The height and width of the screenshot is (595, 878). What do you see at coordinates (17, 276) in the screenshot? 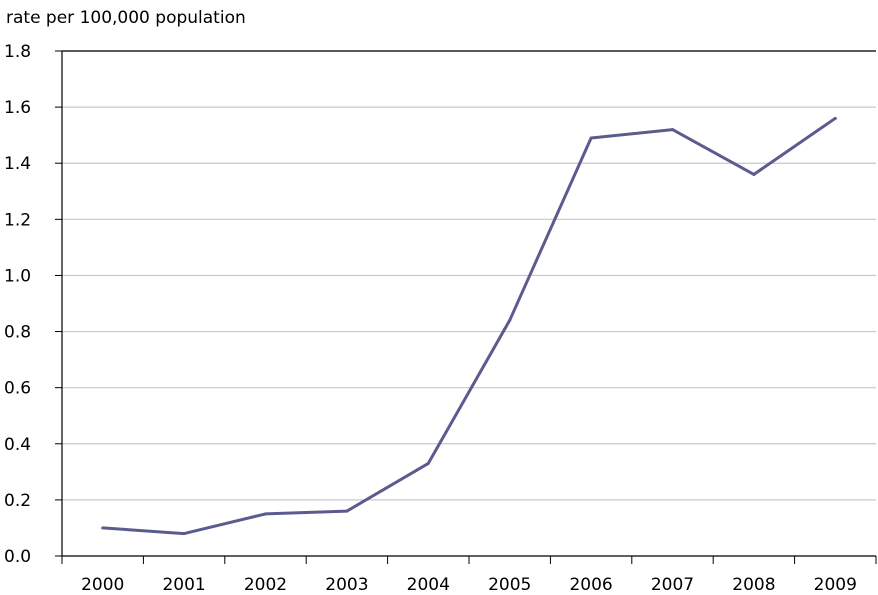
I see `y-tick-label: 1.0` at bounding box center [17, 276].